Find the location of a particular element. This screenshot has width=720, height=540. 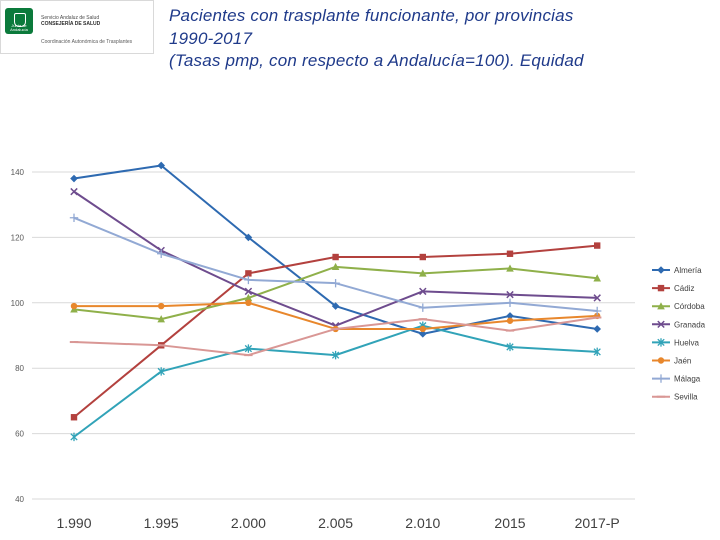

x-tick-label: 2017-P is located at coordinates (597, 523).